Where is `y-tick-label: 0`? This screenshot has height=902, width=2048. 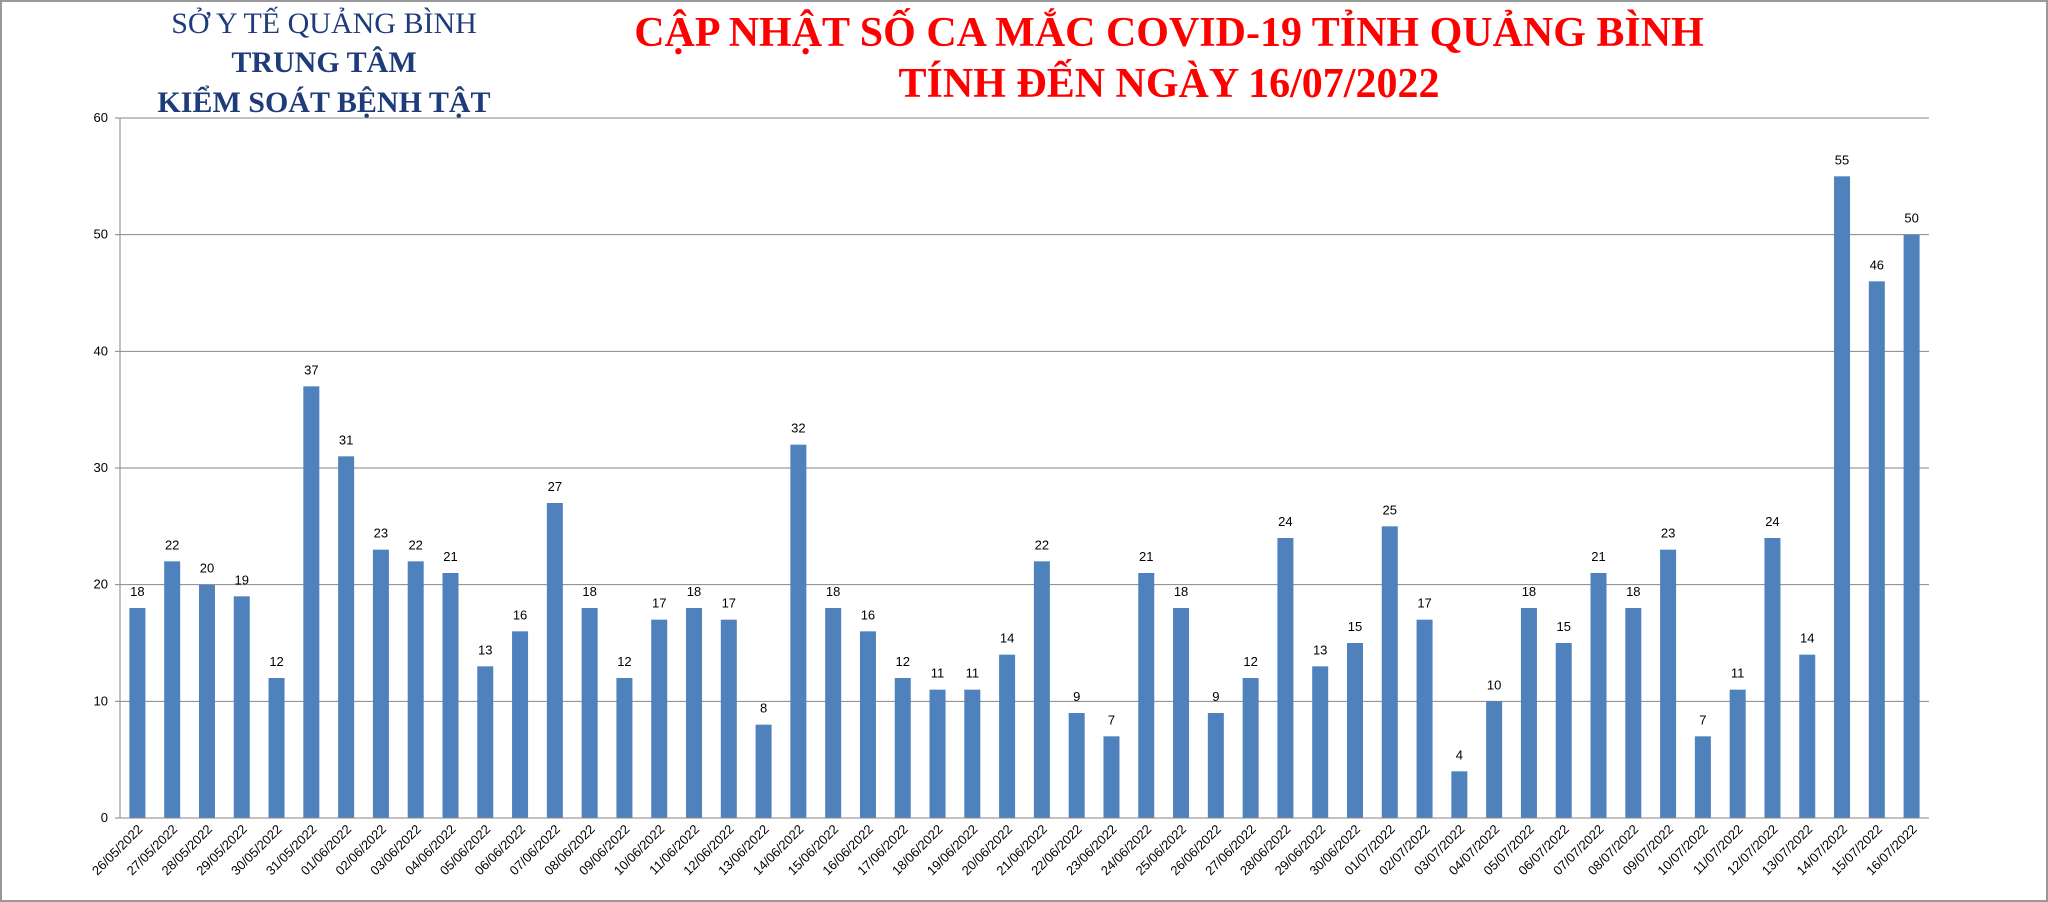 y-tick-label: 0 is located at coordinates (104, 817).